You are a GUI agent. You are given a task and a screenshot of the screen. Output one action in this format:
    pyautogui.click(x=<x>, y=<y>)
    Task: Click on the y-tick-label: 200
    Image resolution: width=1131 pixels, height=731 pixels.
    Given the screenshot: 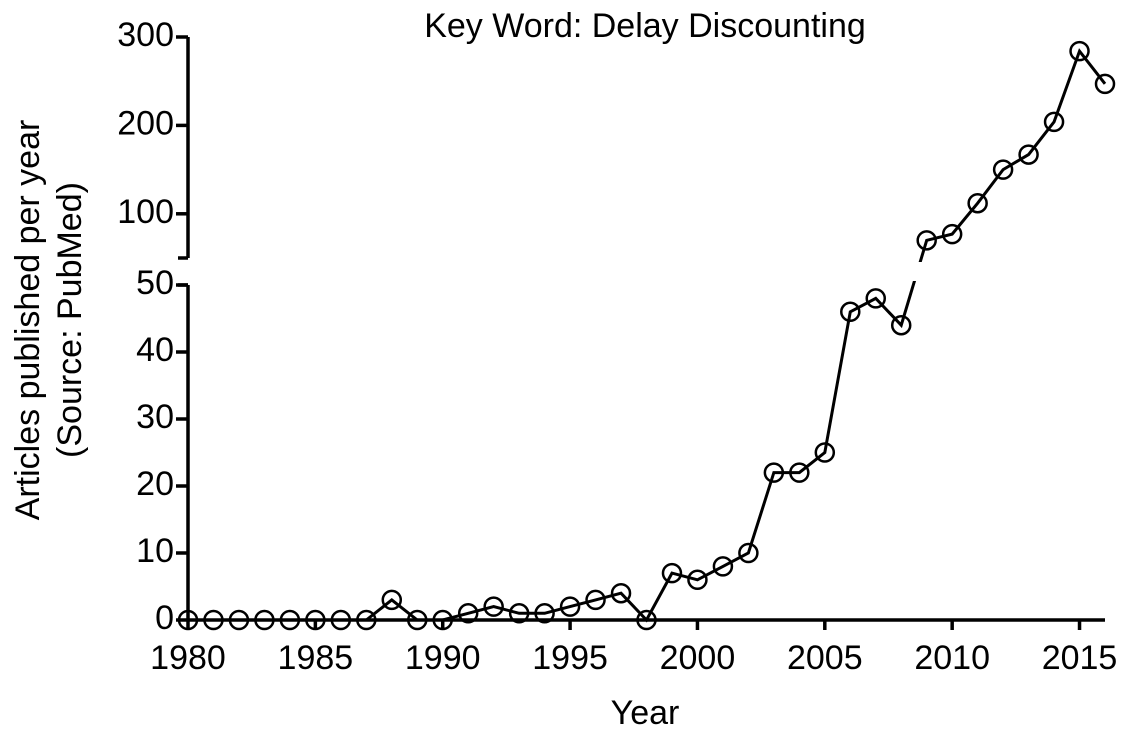 What is the action you would take?
    pyautogui.click(x=145, y=123)
    